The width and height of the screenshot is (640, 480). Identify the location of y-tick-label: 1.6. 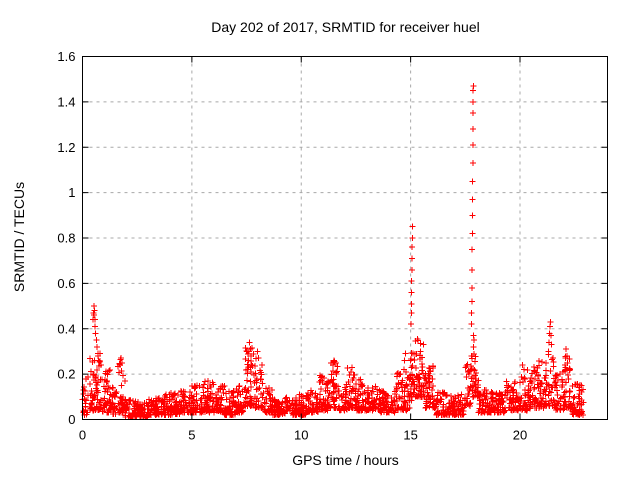
(66, 56).